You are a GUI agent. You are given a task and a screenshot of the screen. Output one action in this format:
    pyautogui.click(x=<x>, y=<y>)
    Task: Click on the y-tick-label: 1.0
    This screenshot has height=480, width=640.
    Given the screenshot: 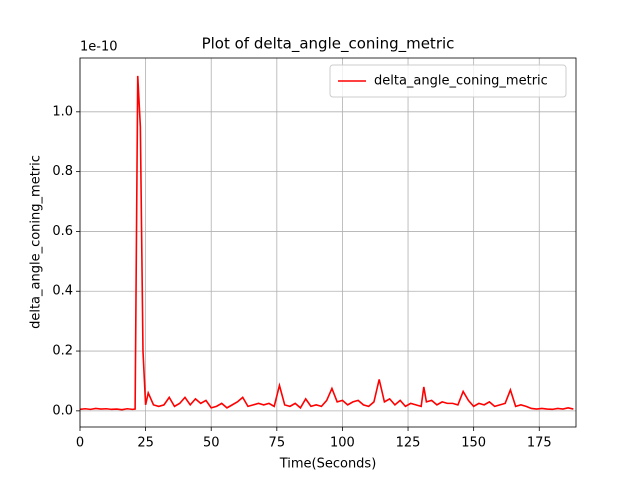 What is the action you would take?
    pyautogui.click(x=62, y=111)
    